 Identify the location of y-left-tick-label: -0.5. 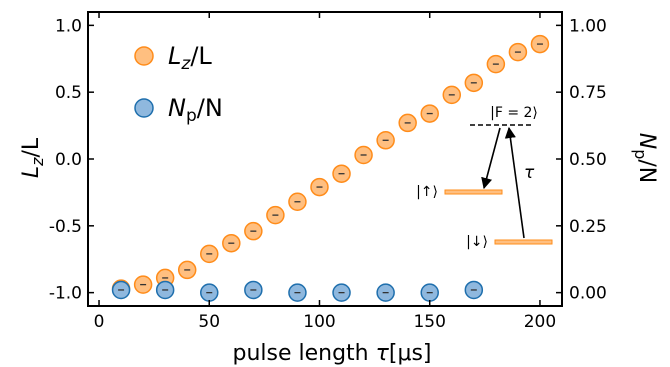
(65, 227).